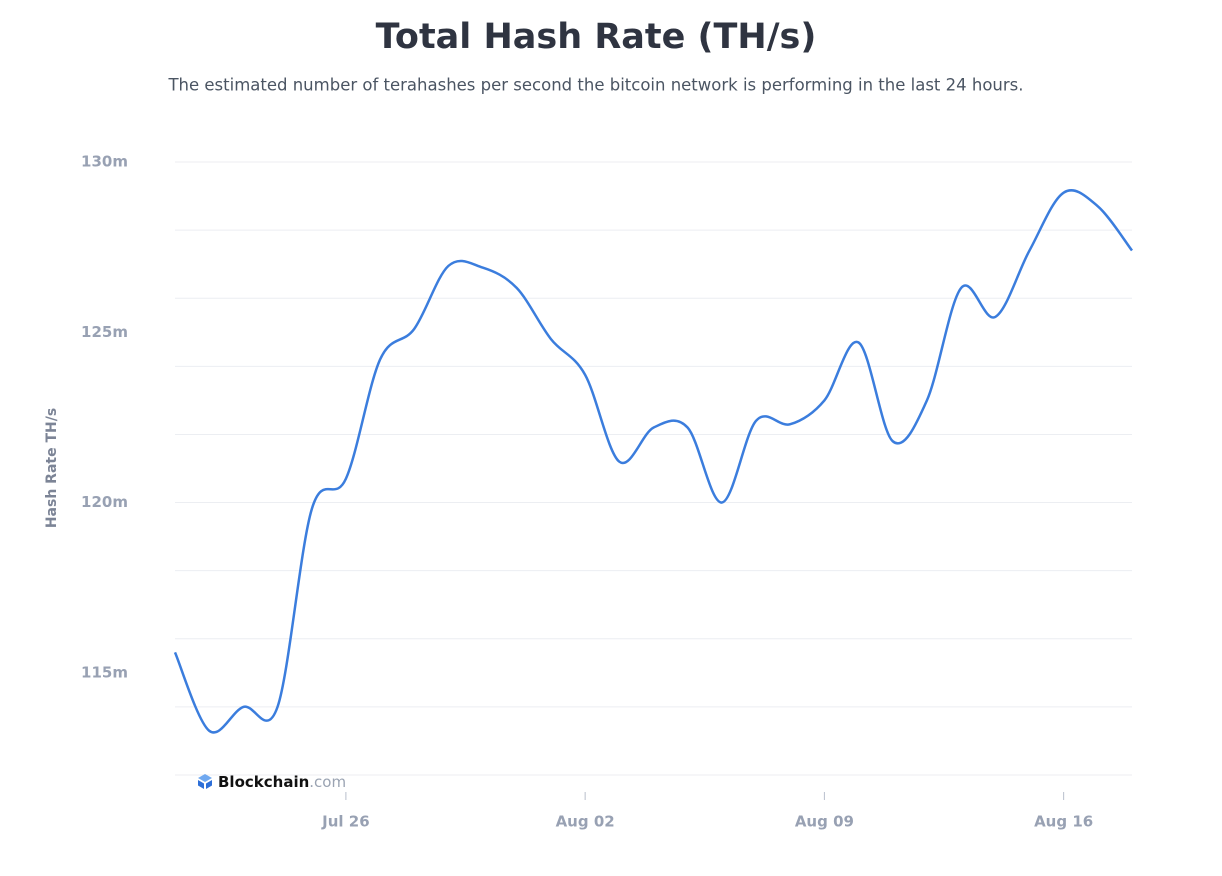 The width and height of the screenshot is (1222, 876). Describe the element at coordinates (52, 468) in the screenshot. I see `y-axis-label: Hash Rate TH/s` at that location.